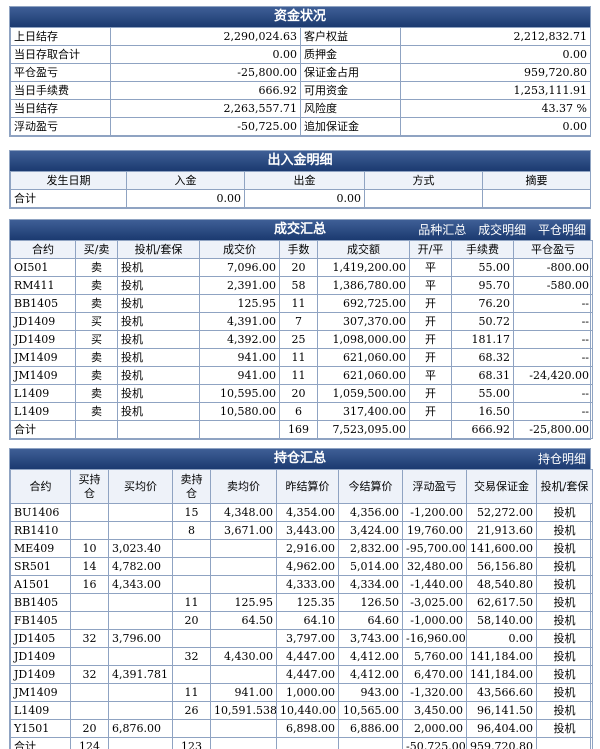 The width and height of the screenshot is (600, 749). Describe the element at coordinates (307, 486) in the screenshot. I see `column-header: 昨结算价` at that location.